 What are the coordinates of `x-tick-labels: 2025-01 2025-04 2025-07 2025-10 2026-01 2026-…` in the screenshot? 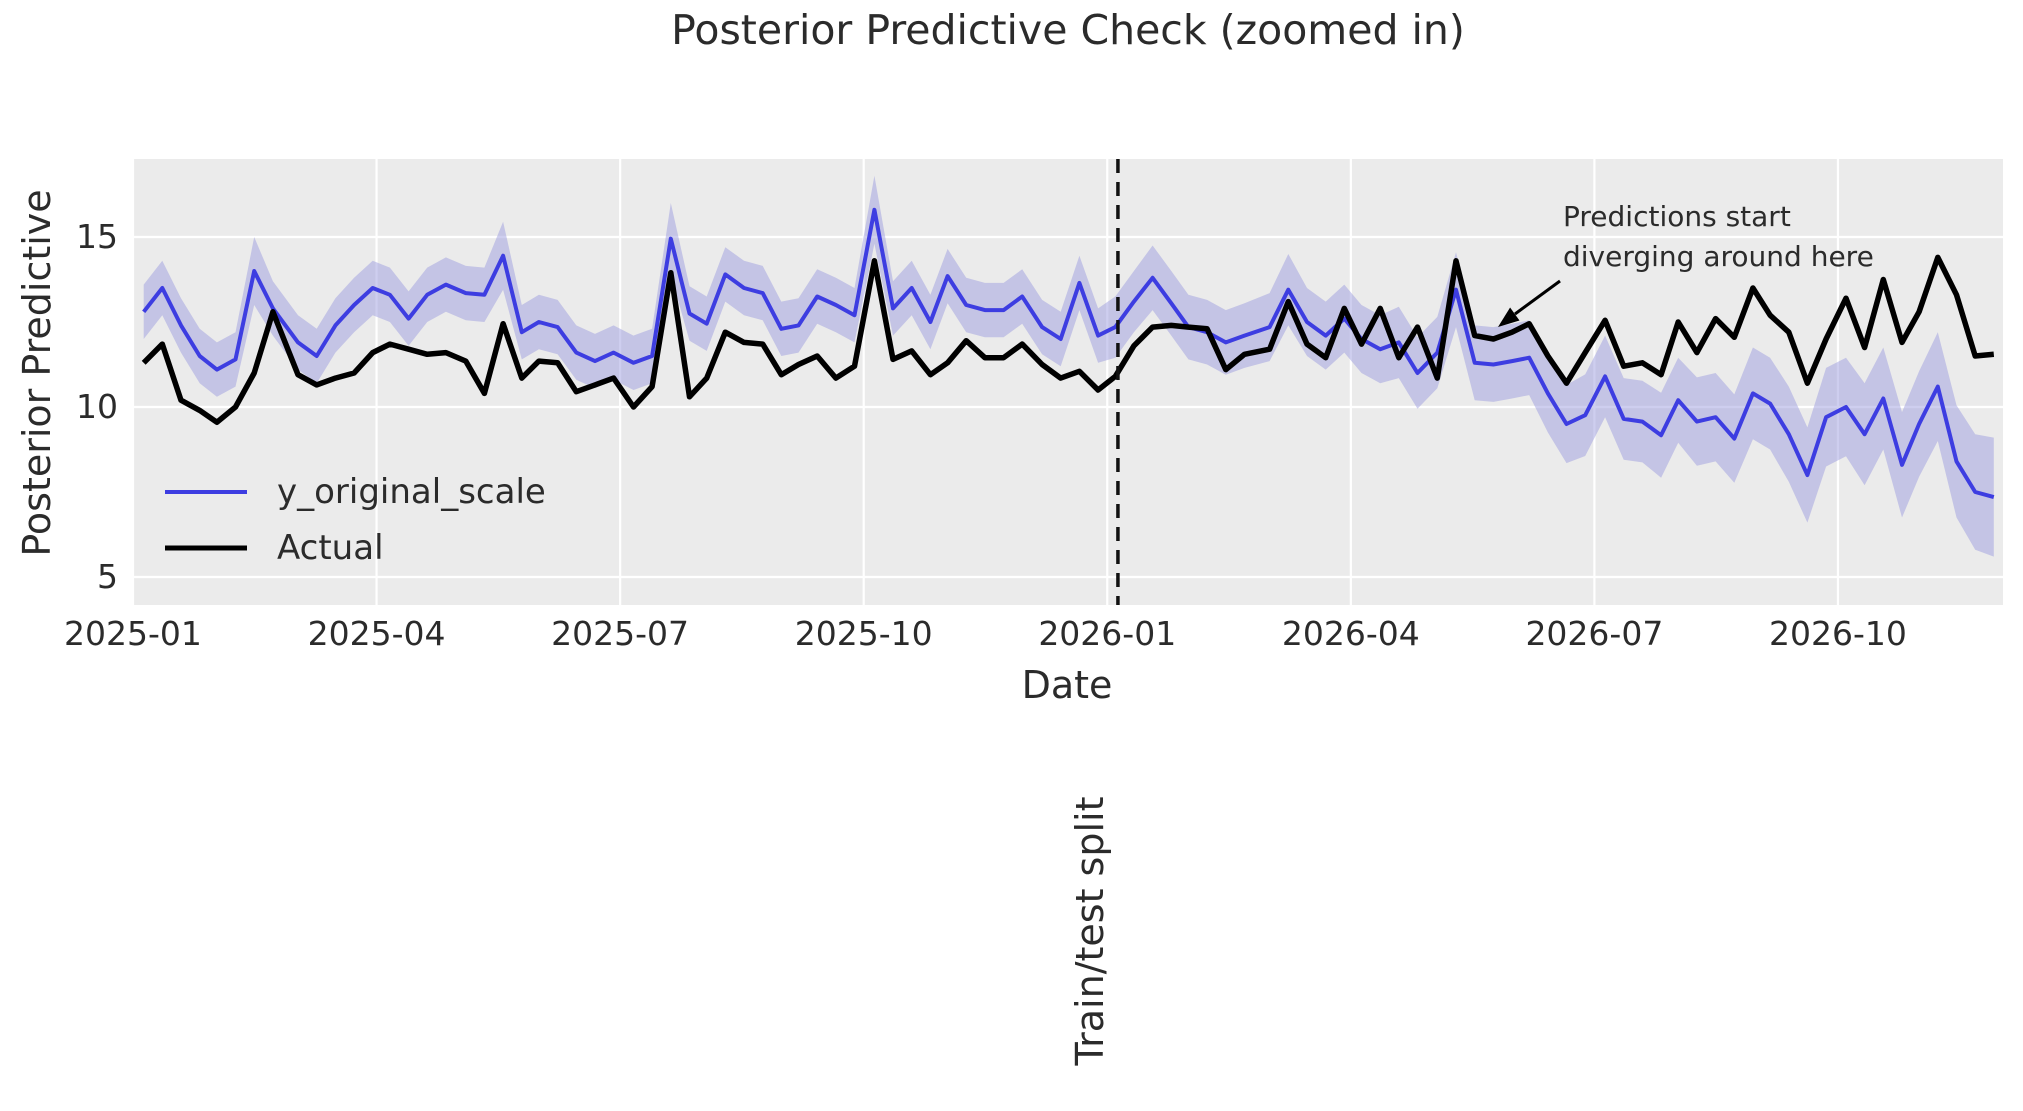 It's located at (985, 633).